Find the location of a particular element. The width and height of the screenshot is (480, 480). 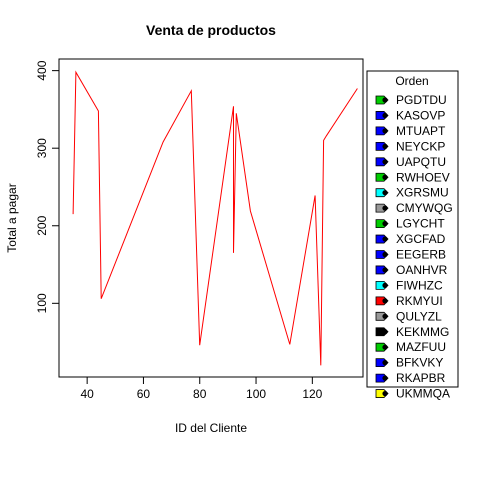

y-tick-label: 100 is located at coordinates (42, 303).